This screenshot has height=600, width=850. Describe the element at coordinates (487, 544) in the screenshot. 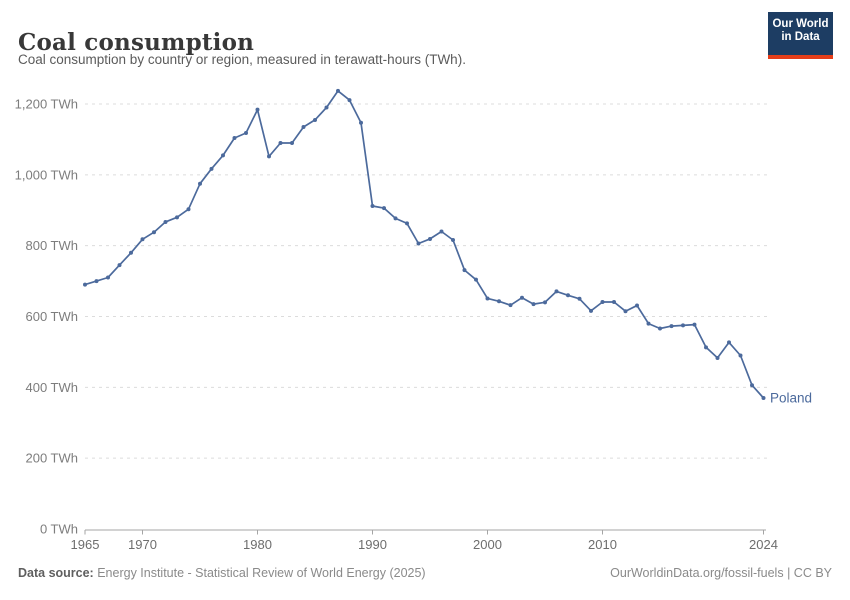

I see `x-axis-tick-label: 2000` at that location.